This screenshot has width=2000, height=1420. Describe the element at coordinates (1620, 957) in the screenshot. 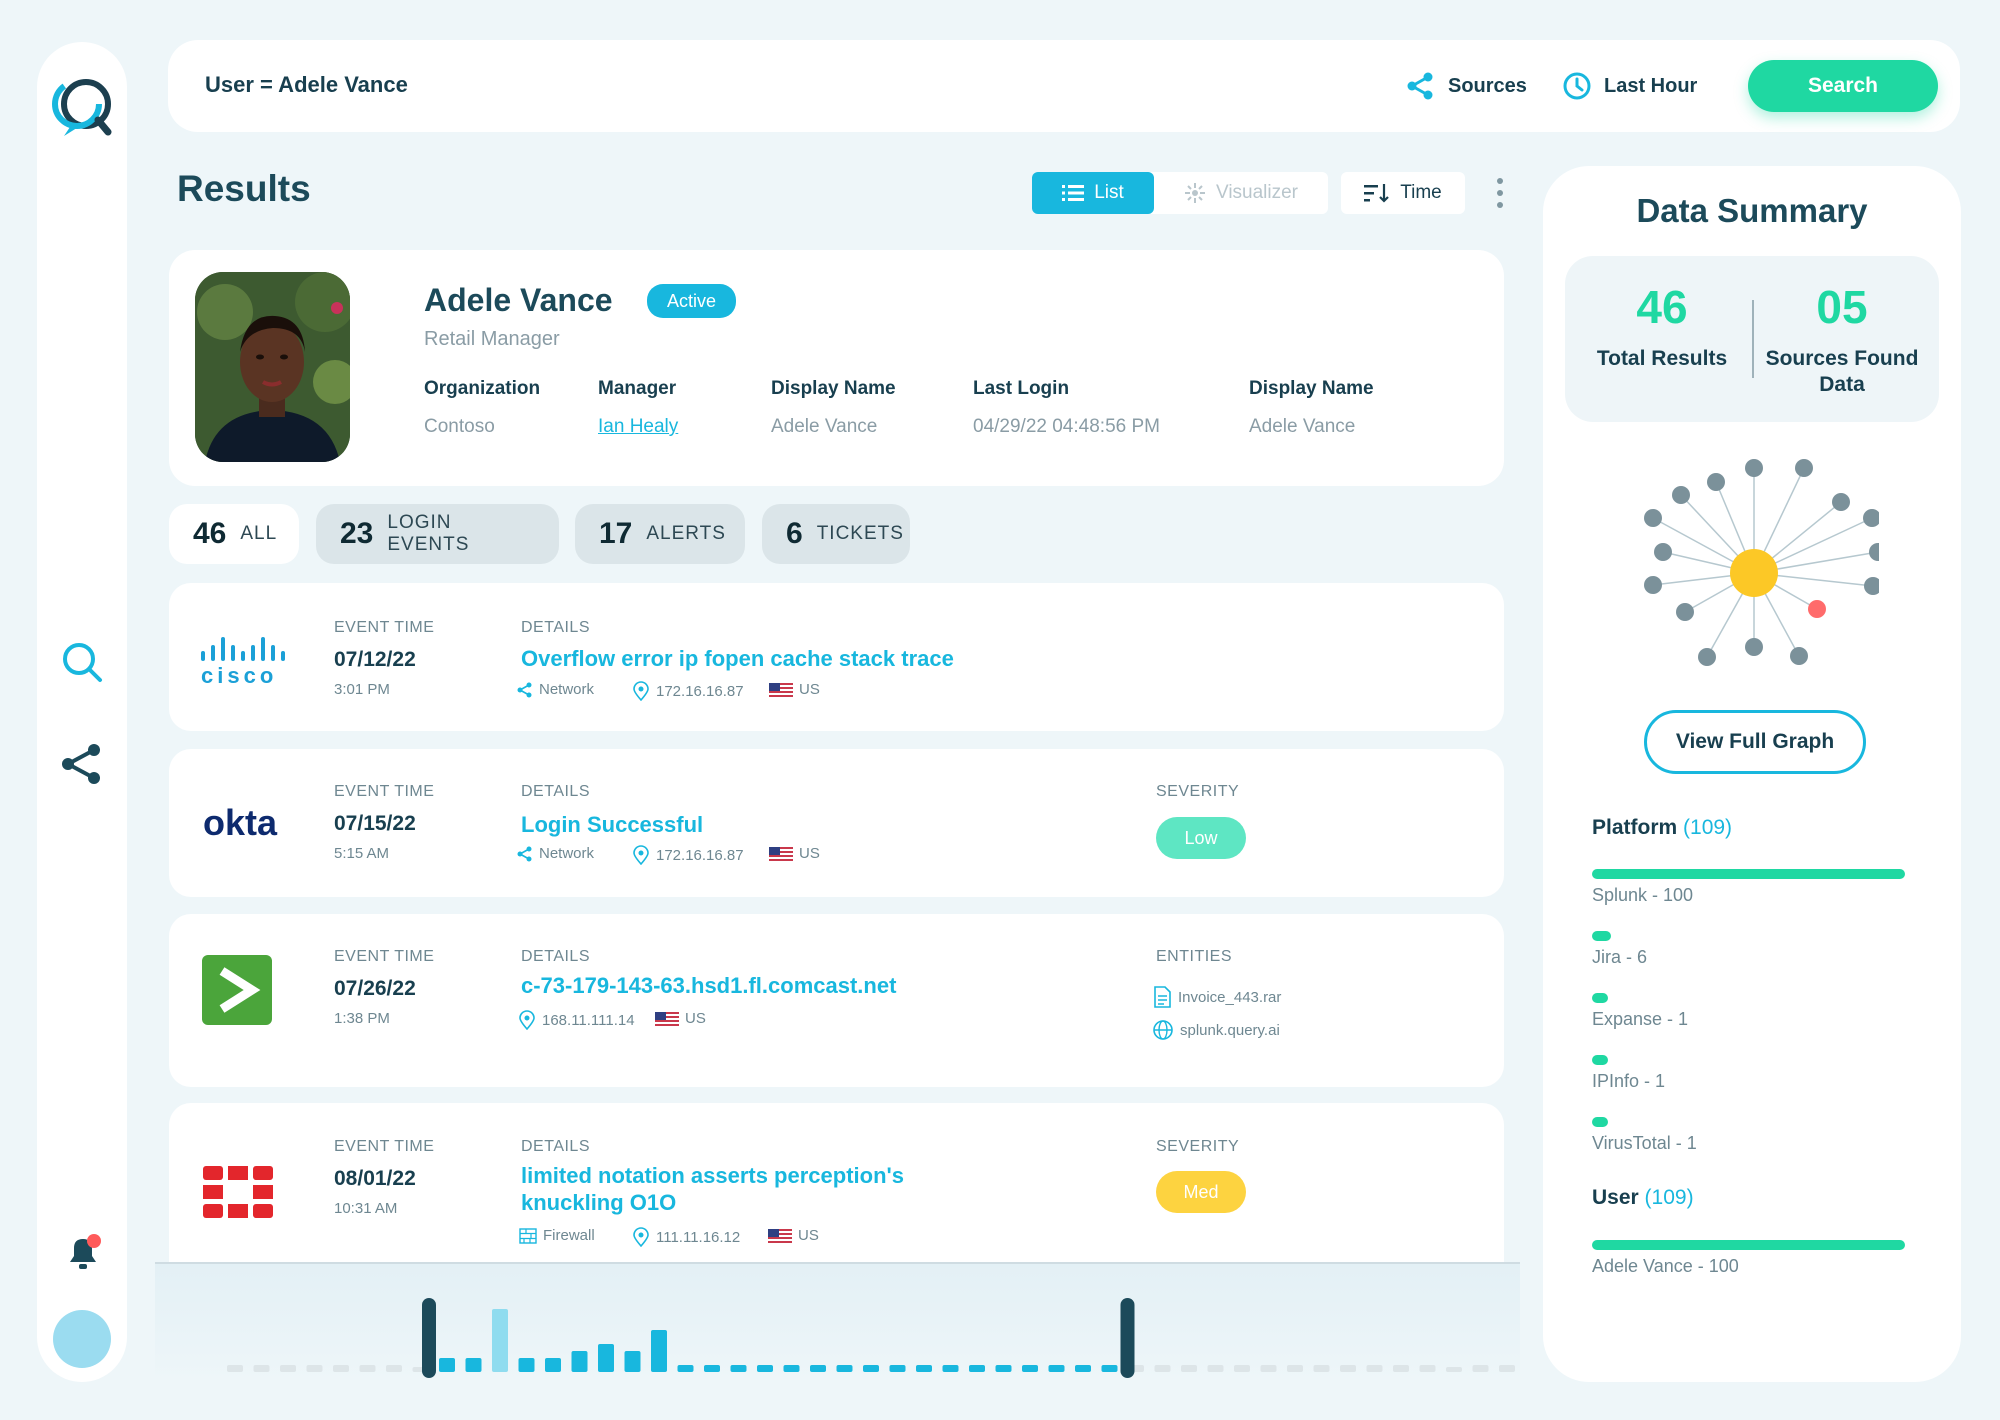

I see `distribution-label: Jira - 6` at that location.